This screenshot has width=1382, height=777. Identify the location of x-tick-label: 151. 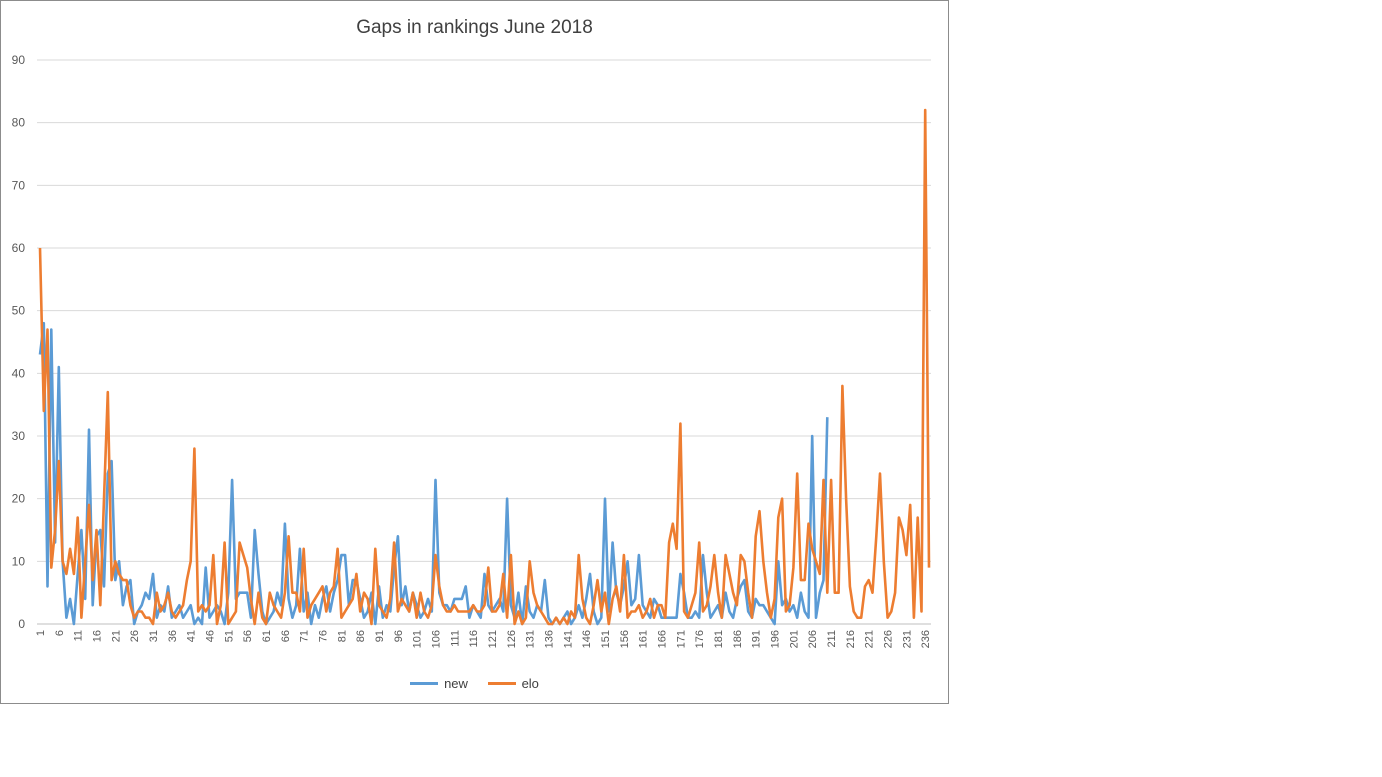
(606, 639).